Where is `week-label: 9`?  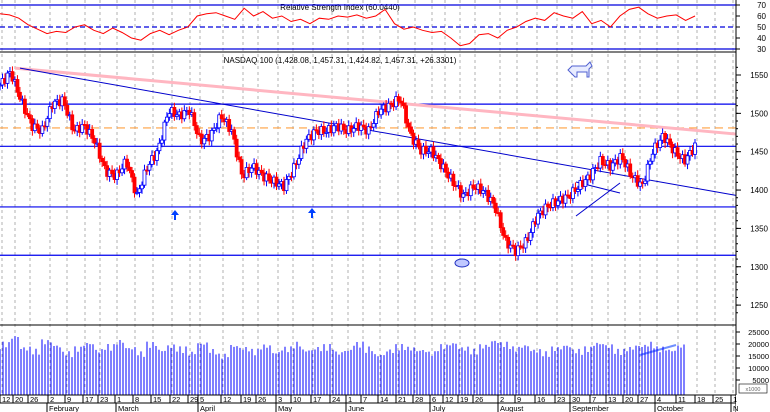 week-label: 9 is located at coordinates (519, 399).